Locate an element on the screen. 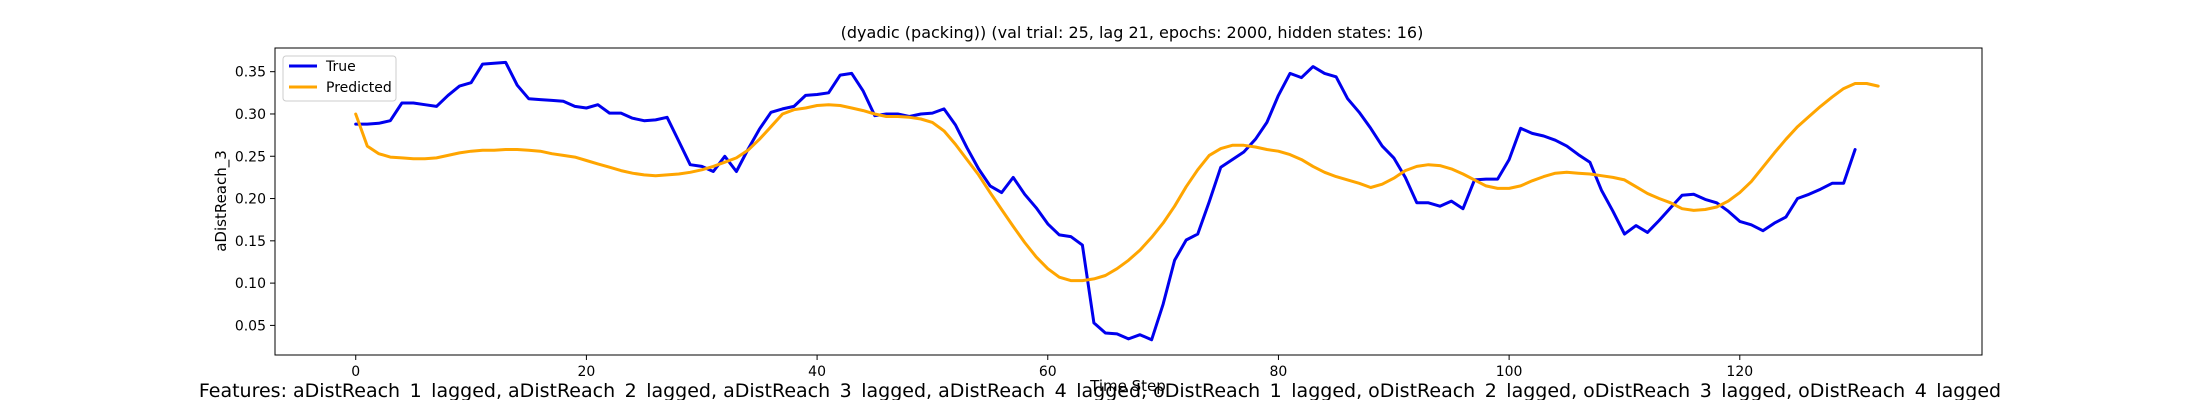 The image size is (2200, 400). y-tick-label: 0.20 is located at coordinates (250, 200).